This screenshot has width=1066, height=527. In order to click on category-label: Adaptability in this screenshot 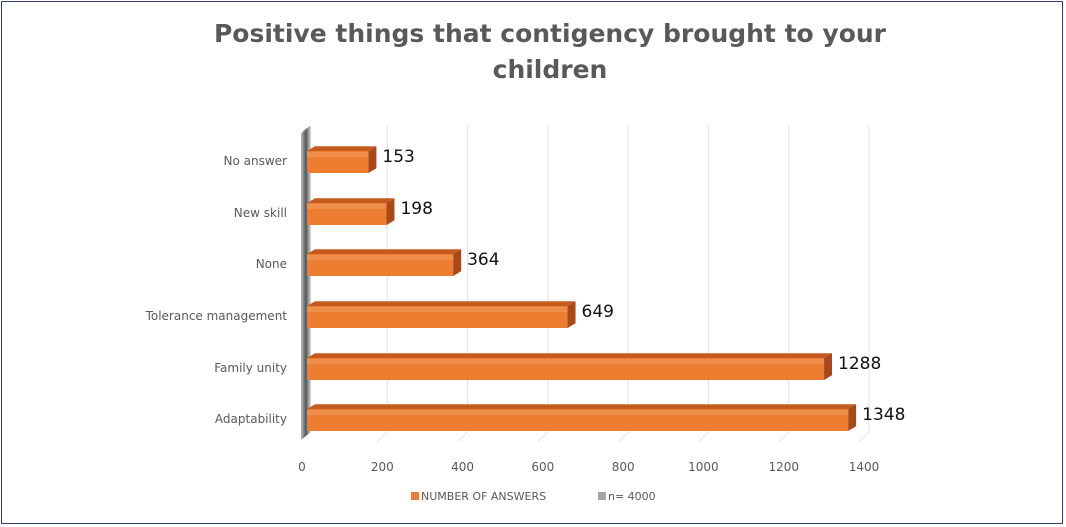, I will do `click(251, 419)`.